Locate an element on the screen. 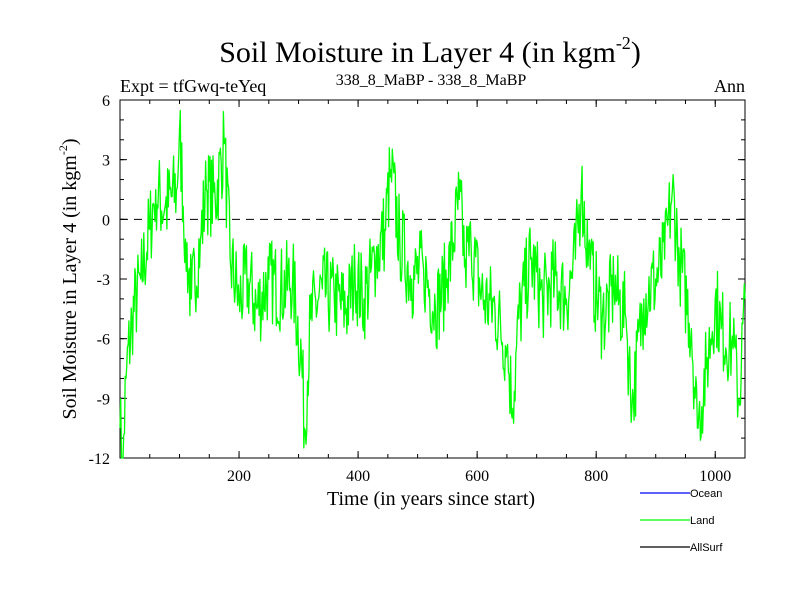 This screenshot has width=800, height=600. y-tick-label: -6 is located at coordinates (103, 340).